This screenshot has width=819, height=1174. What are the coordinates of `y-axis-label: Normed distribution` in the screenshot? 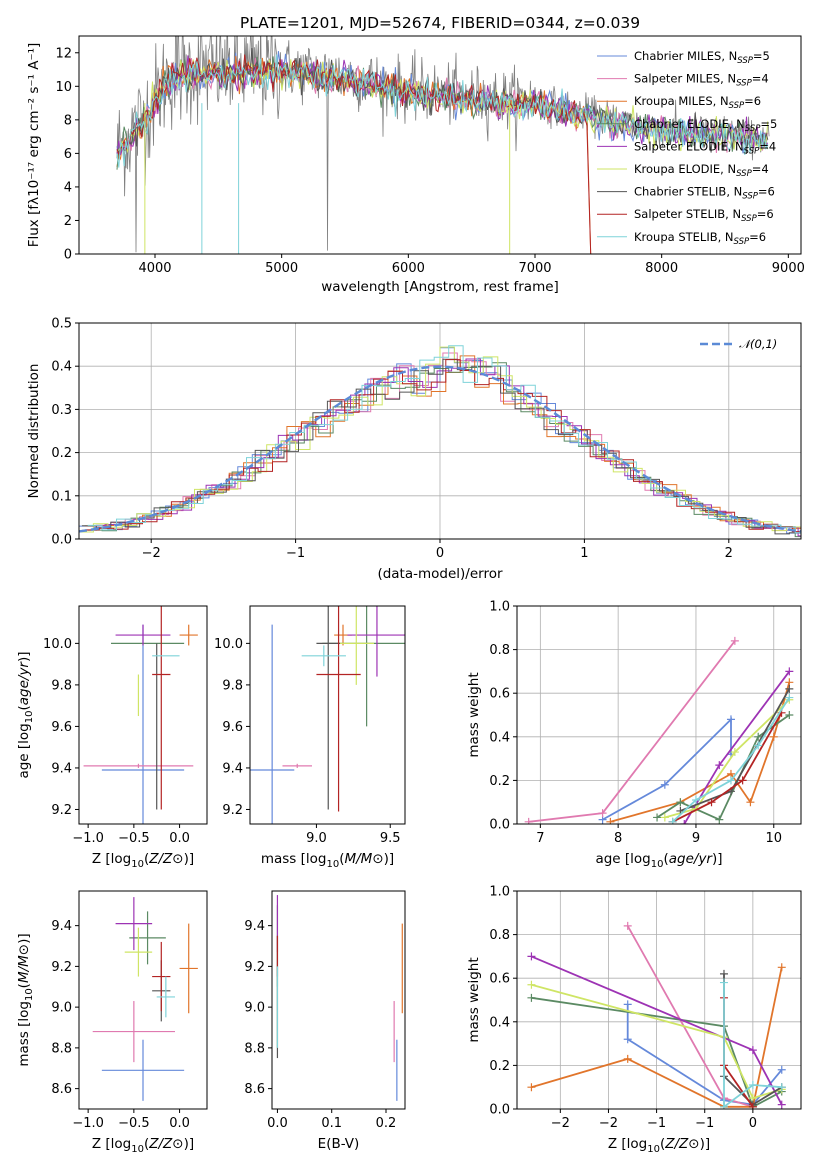 It's located at (34, 431).